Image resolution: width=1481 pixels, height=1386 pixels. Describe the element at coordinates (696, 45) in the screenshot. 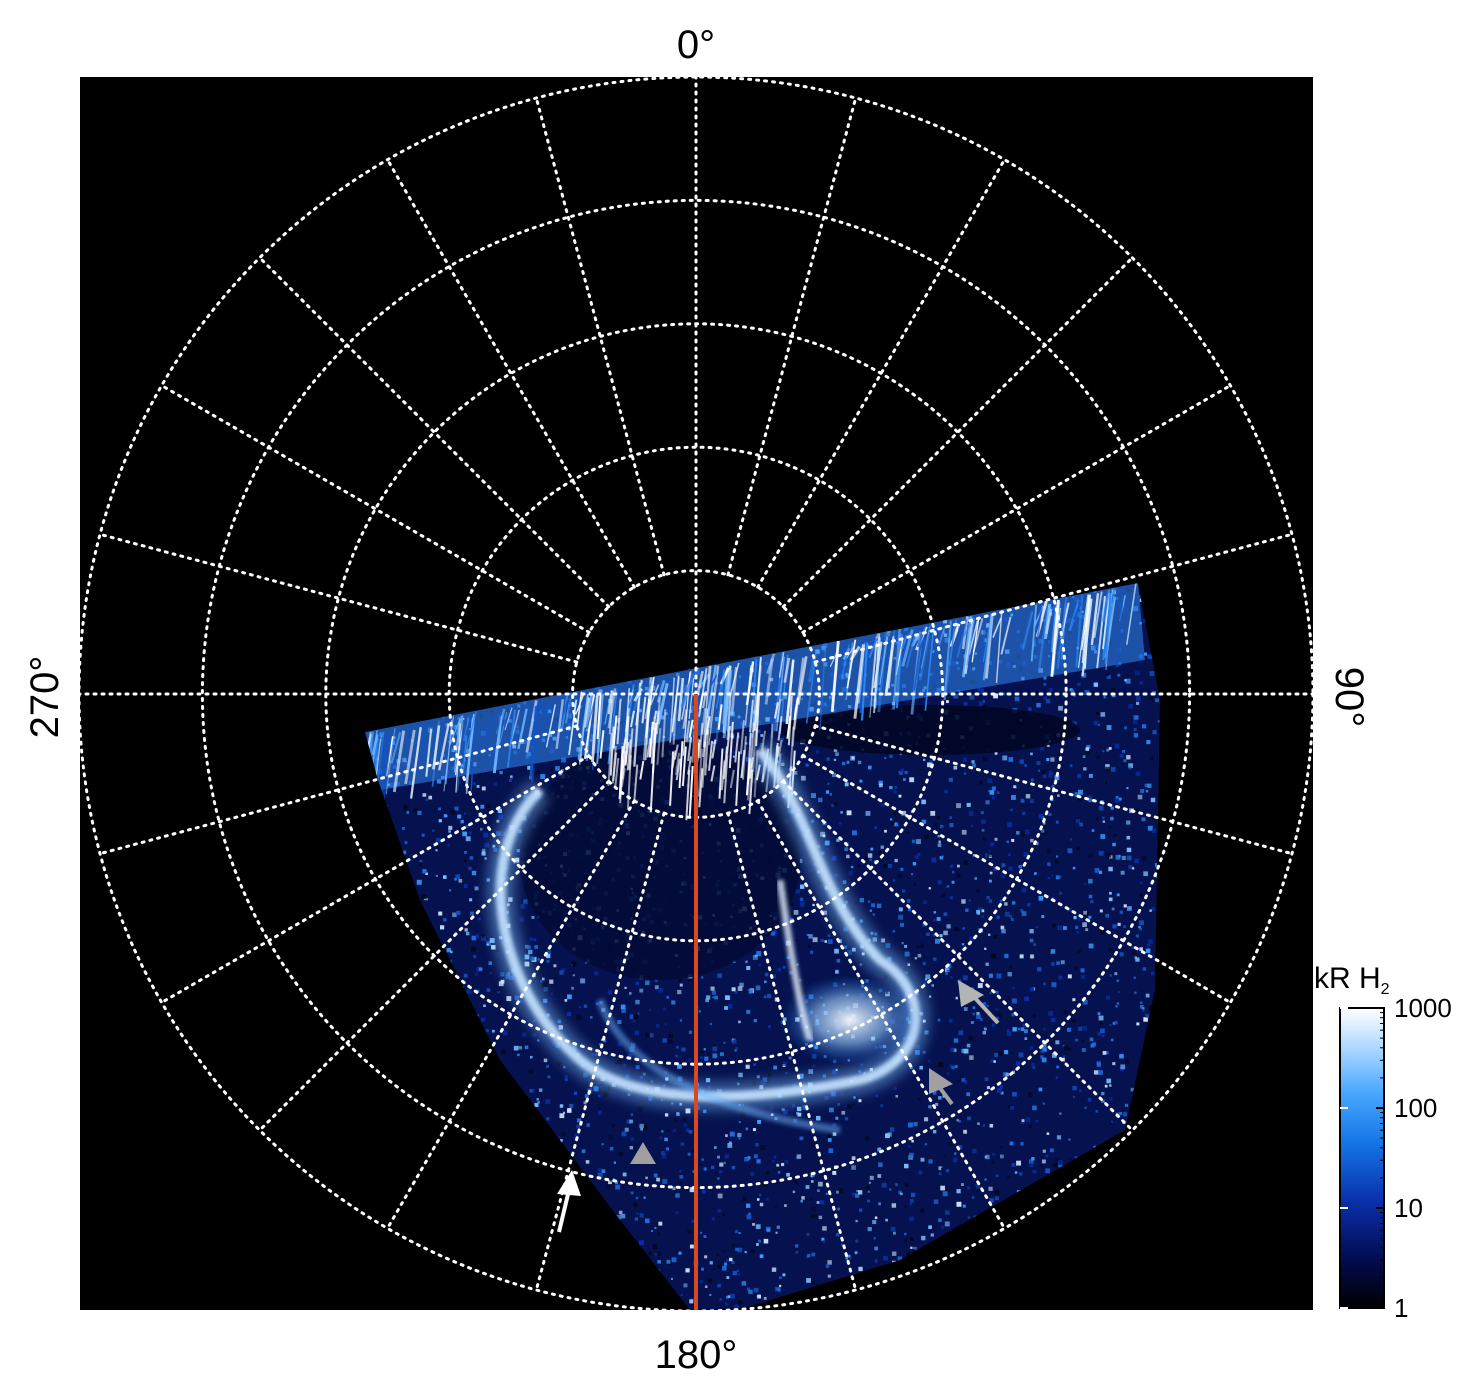

I see `angle-label-top: 0°` at that location.